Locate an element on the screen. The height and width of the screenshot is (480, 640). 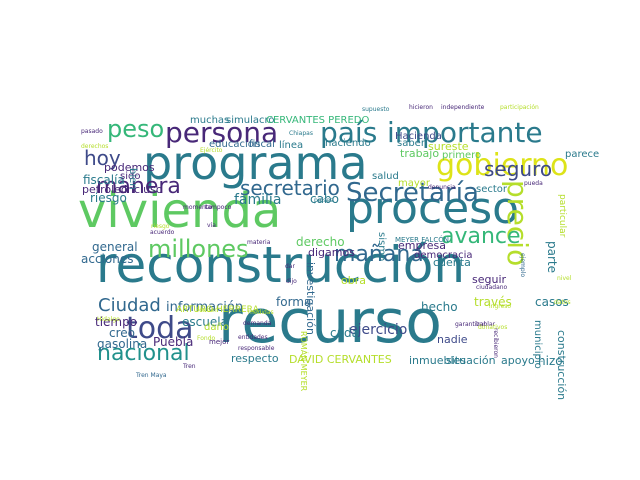
cloud-word: participación is located at coordinates (519, 107).